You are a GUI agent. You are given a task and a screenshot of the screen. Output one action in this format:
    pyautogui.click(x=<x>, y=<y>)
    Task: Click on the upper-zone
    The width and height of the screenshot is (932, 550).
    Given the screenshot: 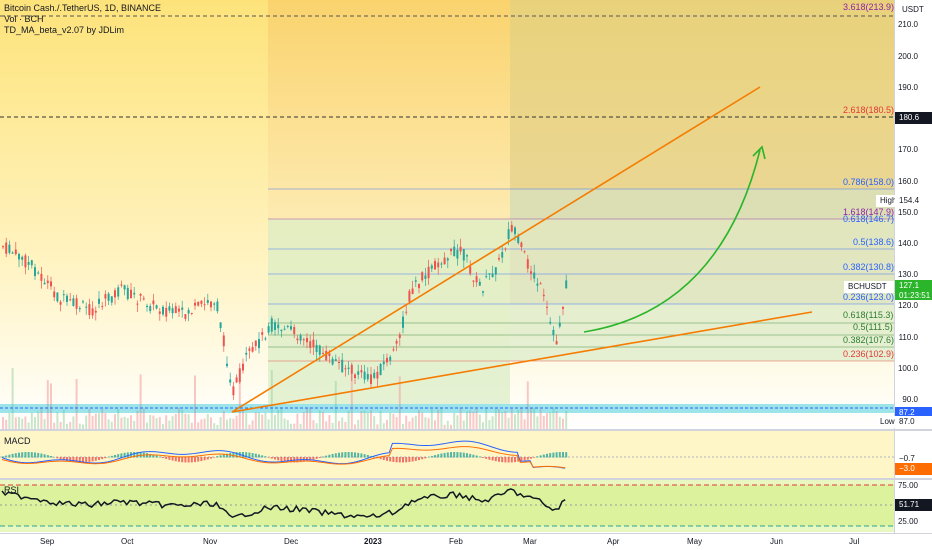 What is the action you would take?
    pyautogui.click(x=389, y=109)
    